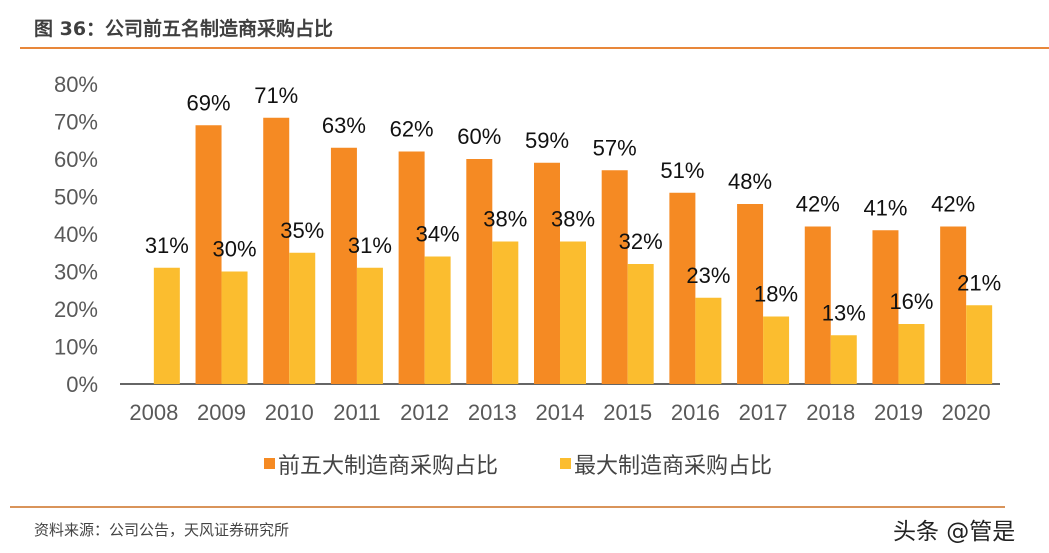 This screenshot has height=553, width=1049. Describe the element at coordinates (615, 147) in the screenshot. I see `data-label: 57%` at that location.